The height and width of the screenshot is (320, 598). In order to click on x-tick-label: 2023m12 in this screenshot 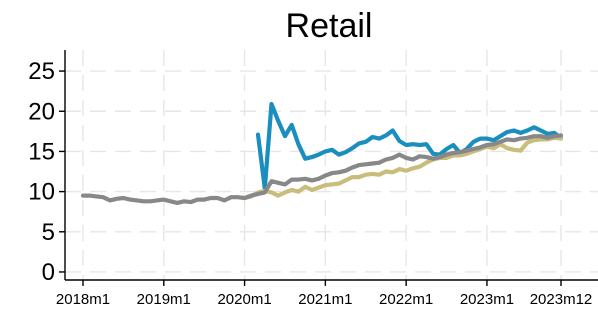, I will do `click(561, 299)`.